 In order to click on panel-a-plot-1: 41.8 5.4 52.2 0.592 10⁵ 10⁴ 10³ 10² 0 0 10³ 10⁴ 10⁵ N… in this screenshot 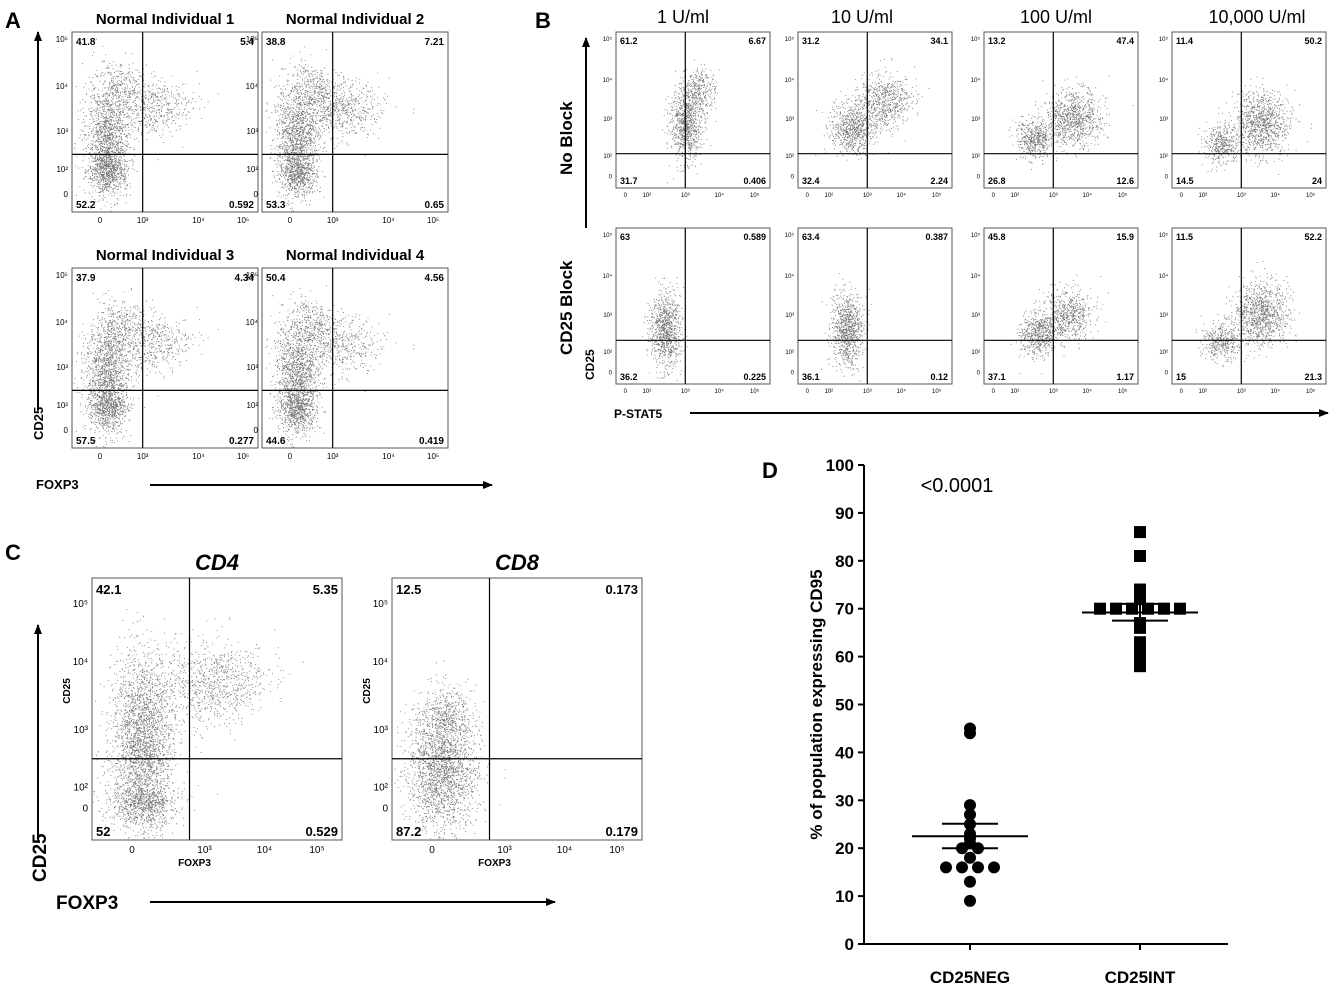, I will do `click(157, 118)`.